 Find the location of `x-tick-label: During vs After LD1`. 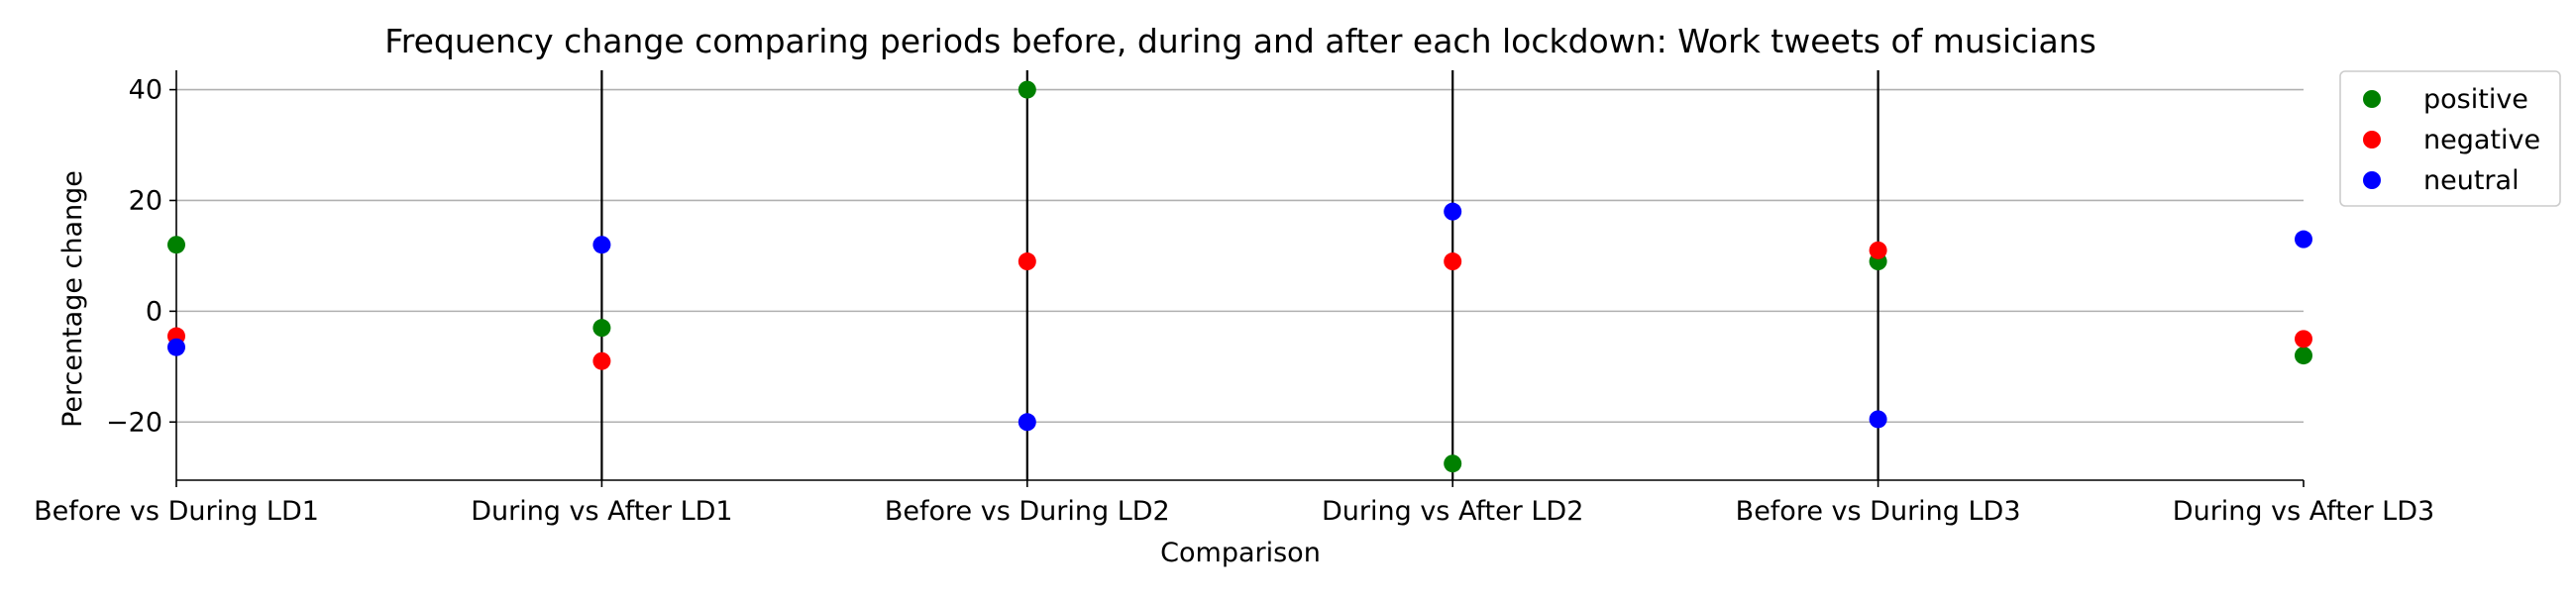

x-tick-label: During vs After LD1 is located at coordinates (601, 511).